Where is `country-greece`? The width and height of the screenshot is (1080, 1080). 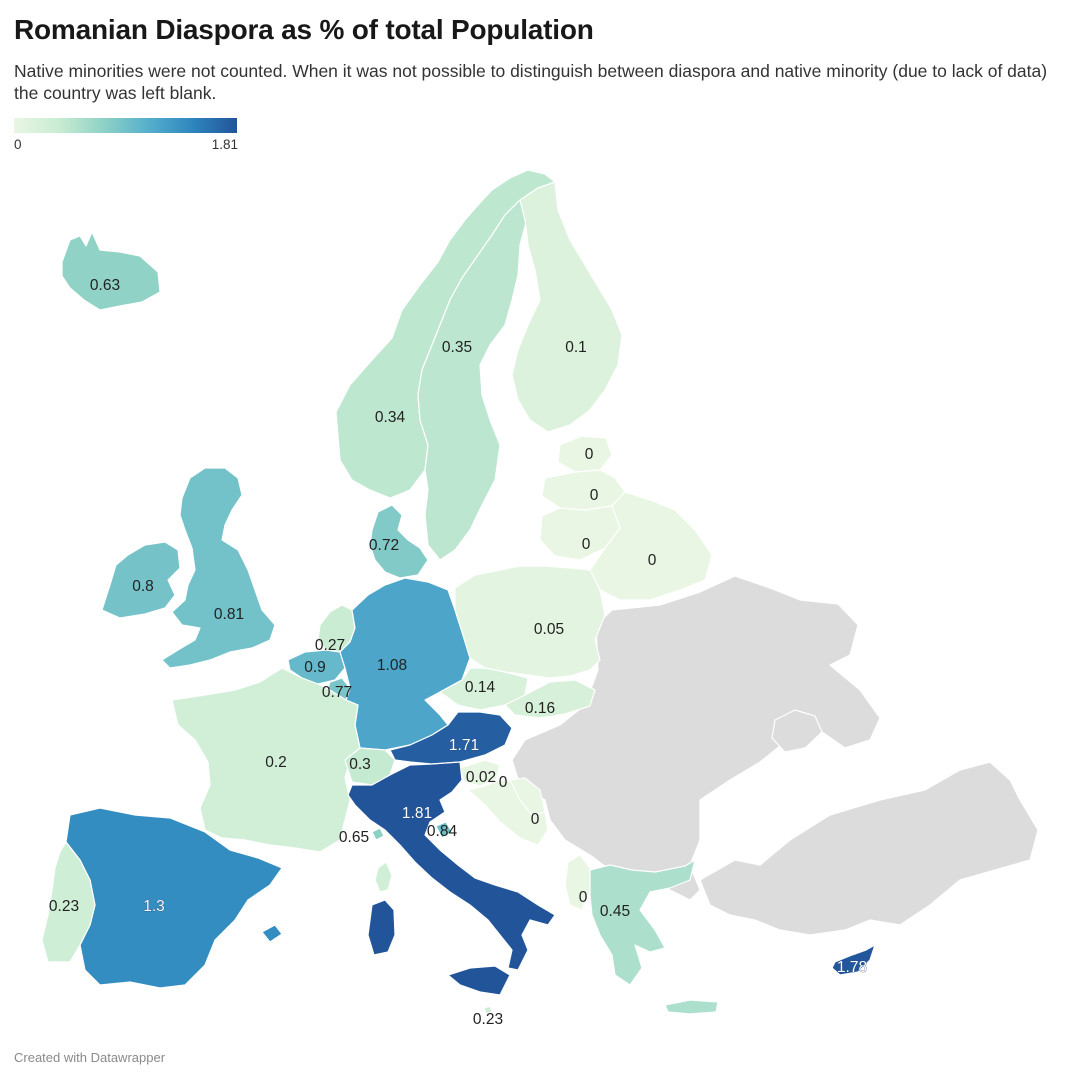
country-greece is located at coordinates (642, 922).